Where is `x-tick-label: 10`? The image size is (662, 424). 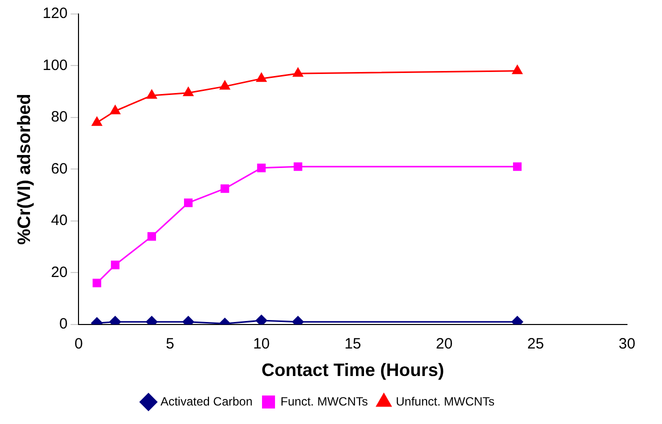
x-tick-label: 10 is located at coordinates (261, 344).